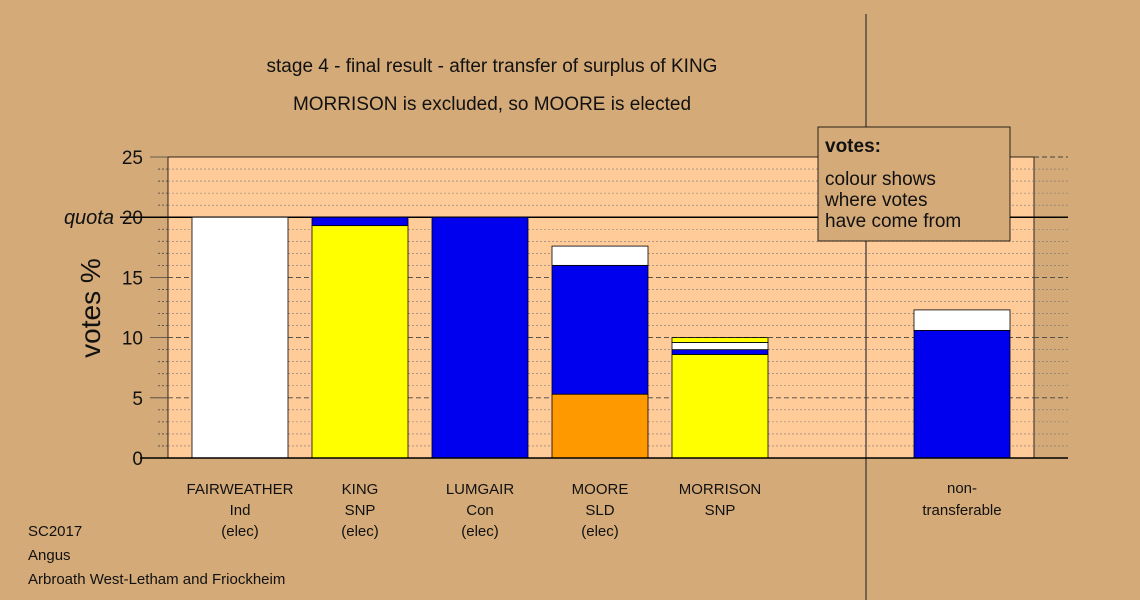 The height and width of the screenshot is (600, 1140). I want to click on legend-title: votes:, so click(853, 146).